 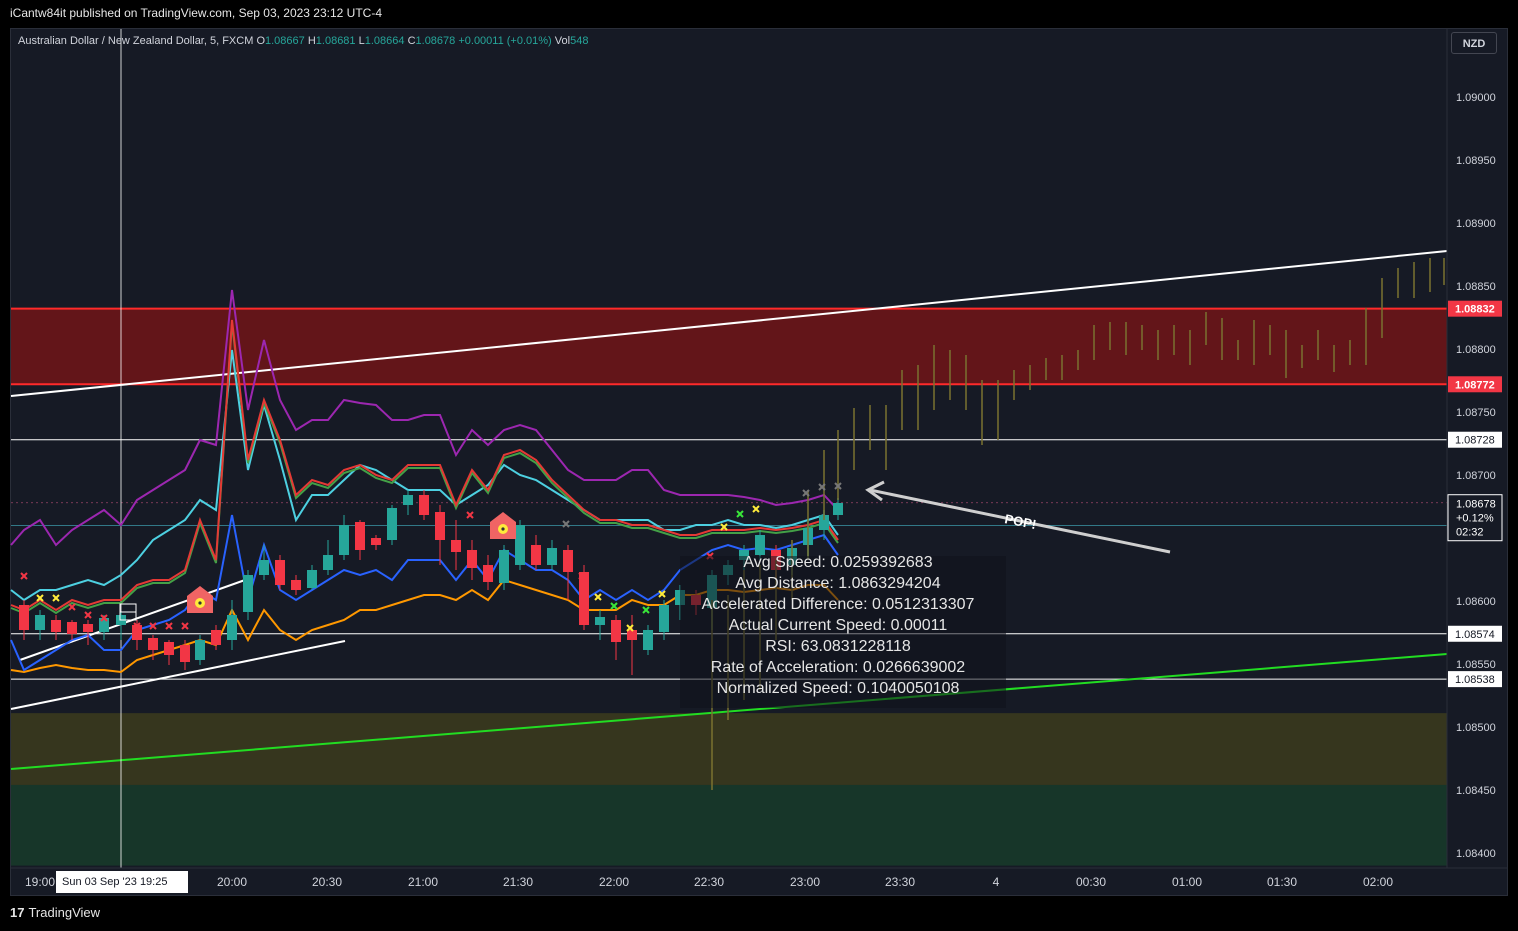 I want to click on price-label-2: 1.08728, so click(x=1475, y=441).